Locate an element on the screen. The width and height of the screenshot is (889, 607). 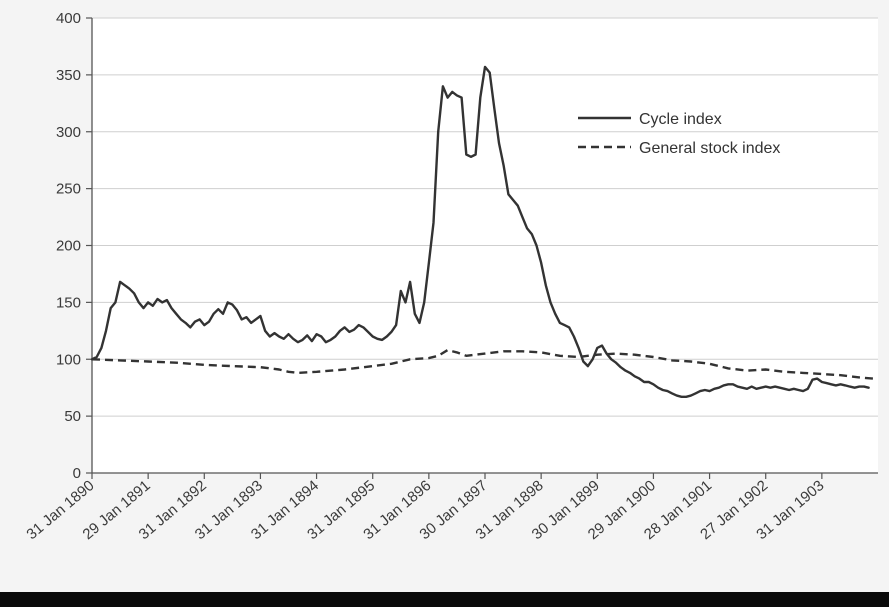
legend-label: General stock index is located at coordinates (709, 148).